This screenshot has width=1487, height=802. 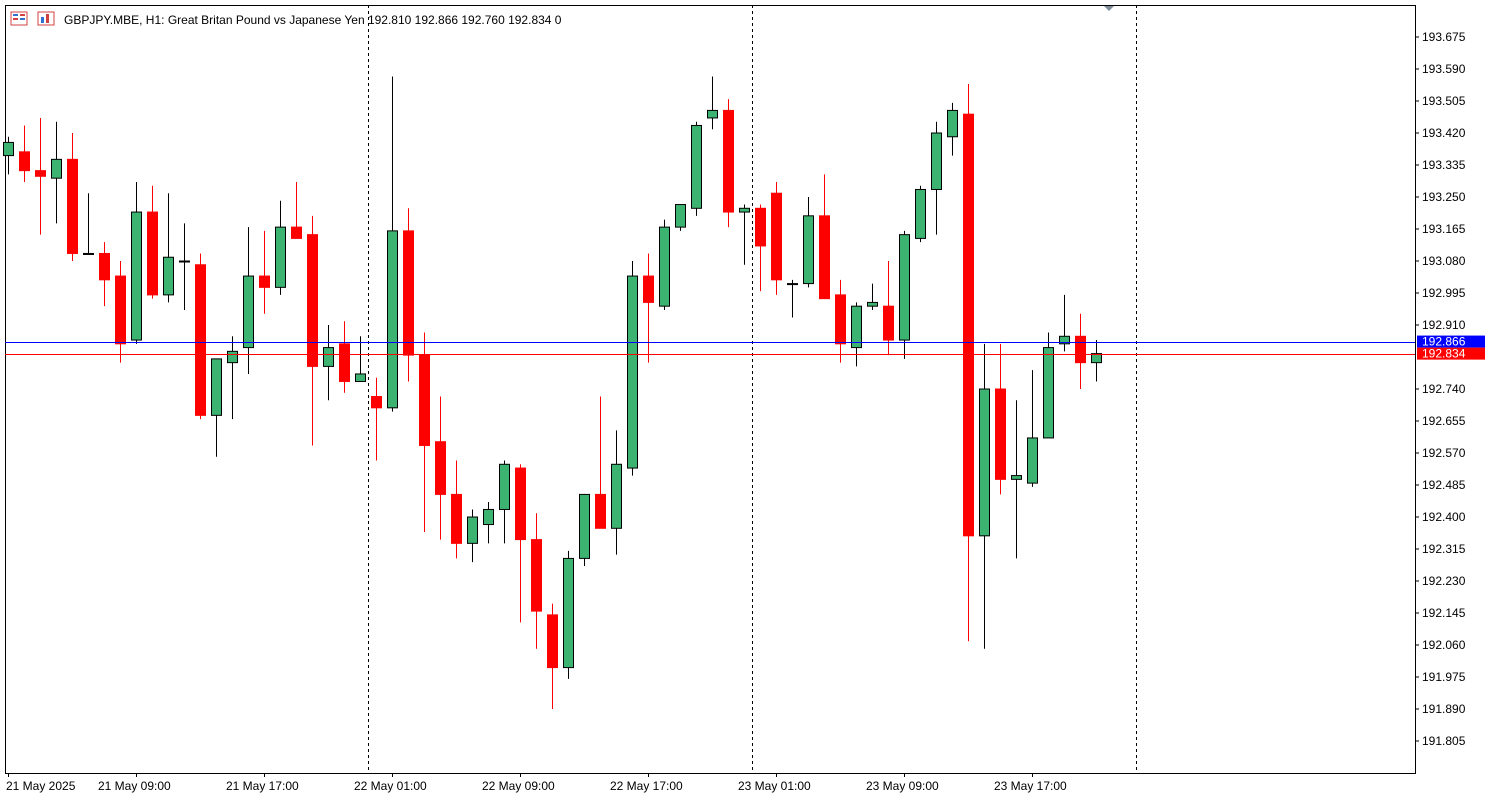 I want to click on x-axis-tick-label: 23 May 09:00, so click(x=902, y=786).